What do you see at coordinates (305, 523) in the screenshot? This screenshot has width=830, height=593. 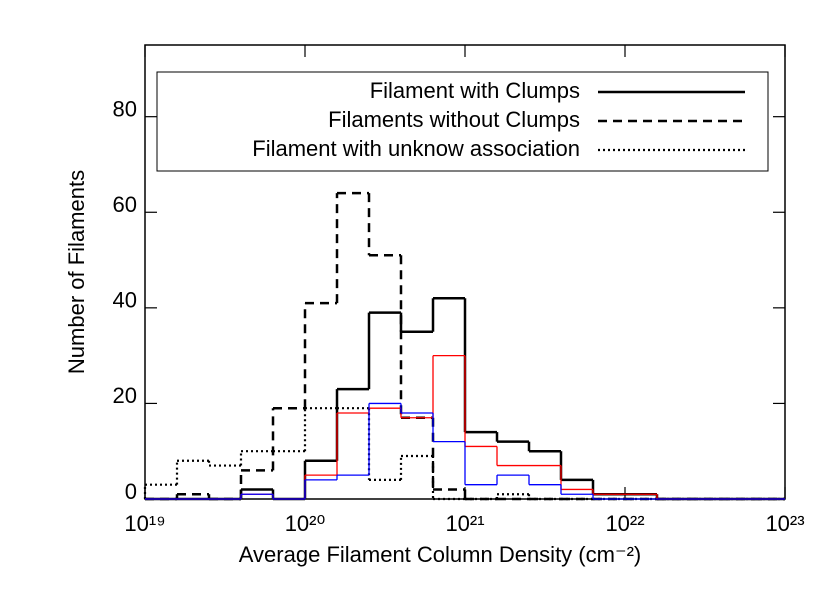 I see `x-tick-label: 10²⁰` at bounding box center [305, 523].